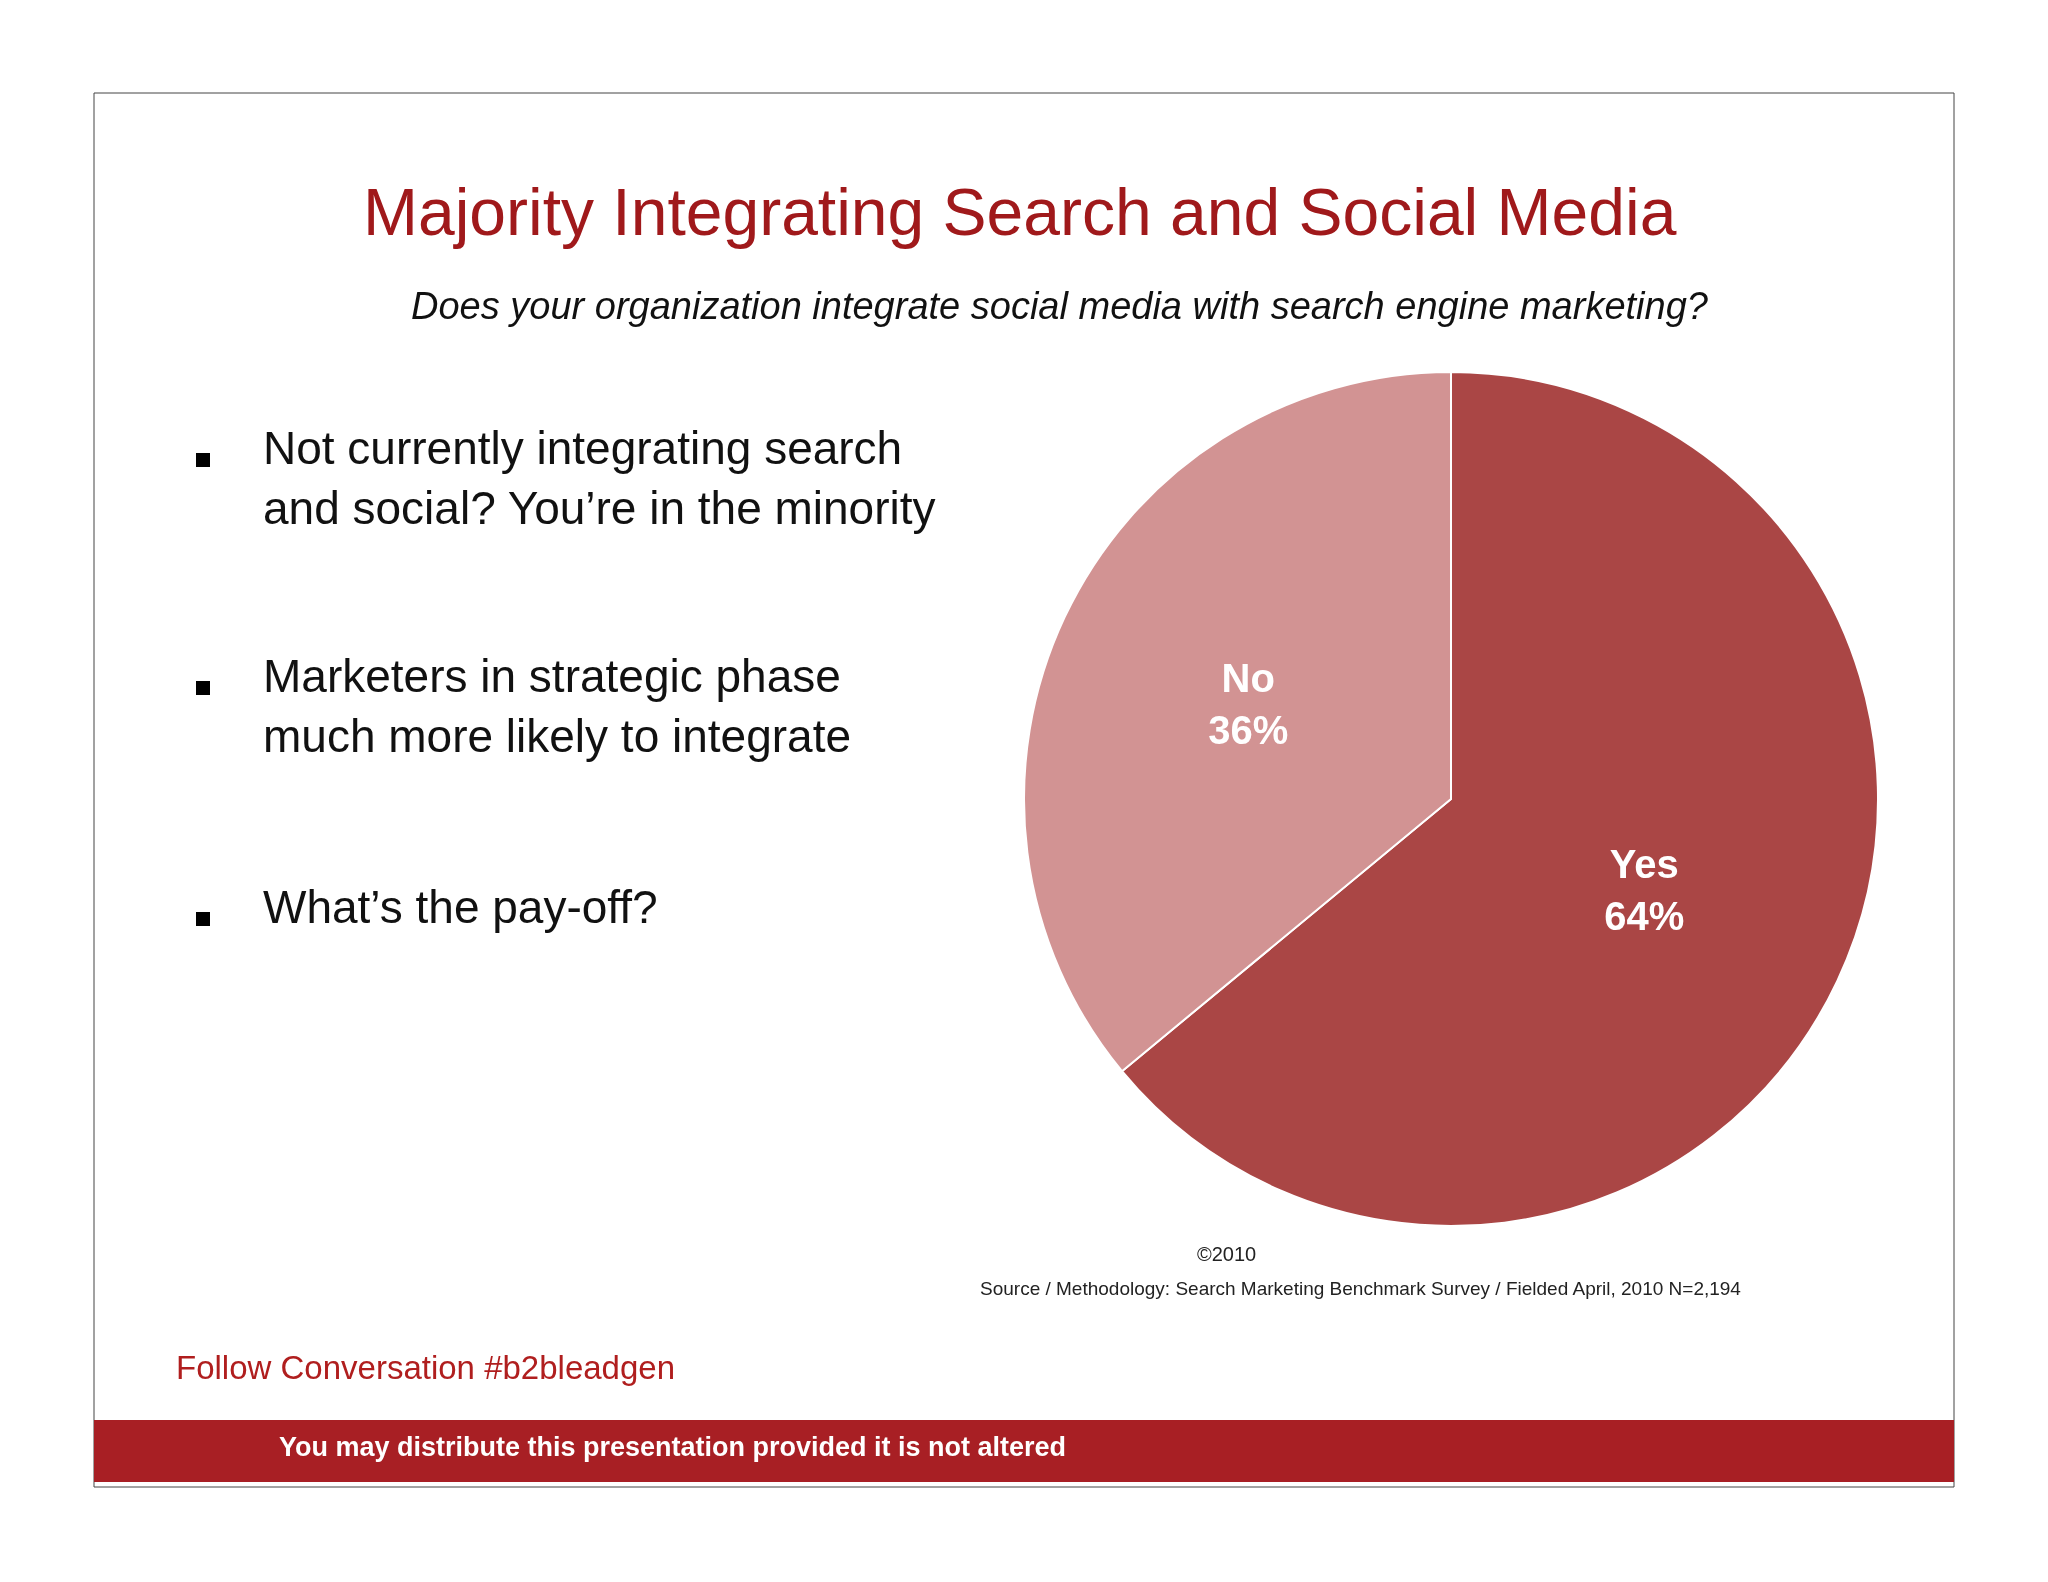  I want to click on text: Follow Conversation #b2bleadgen, so click(425, 1367).